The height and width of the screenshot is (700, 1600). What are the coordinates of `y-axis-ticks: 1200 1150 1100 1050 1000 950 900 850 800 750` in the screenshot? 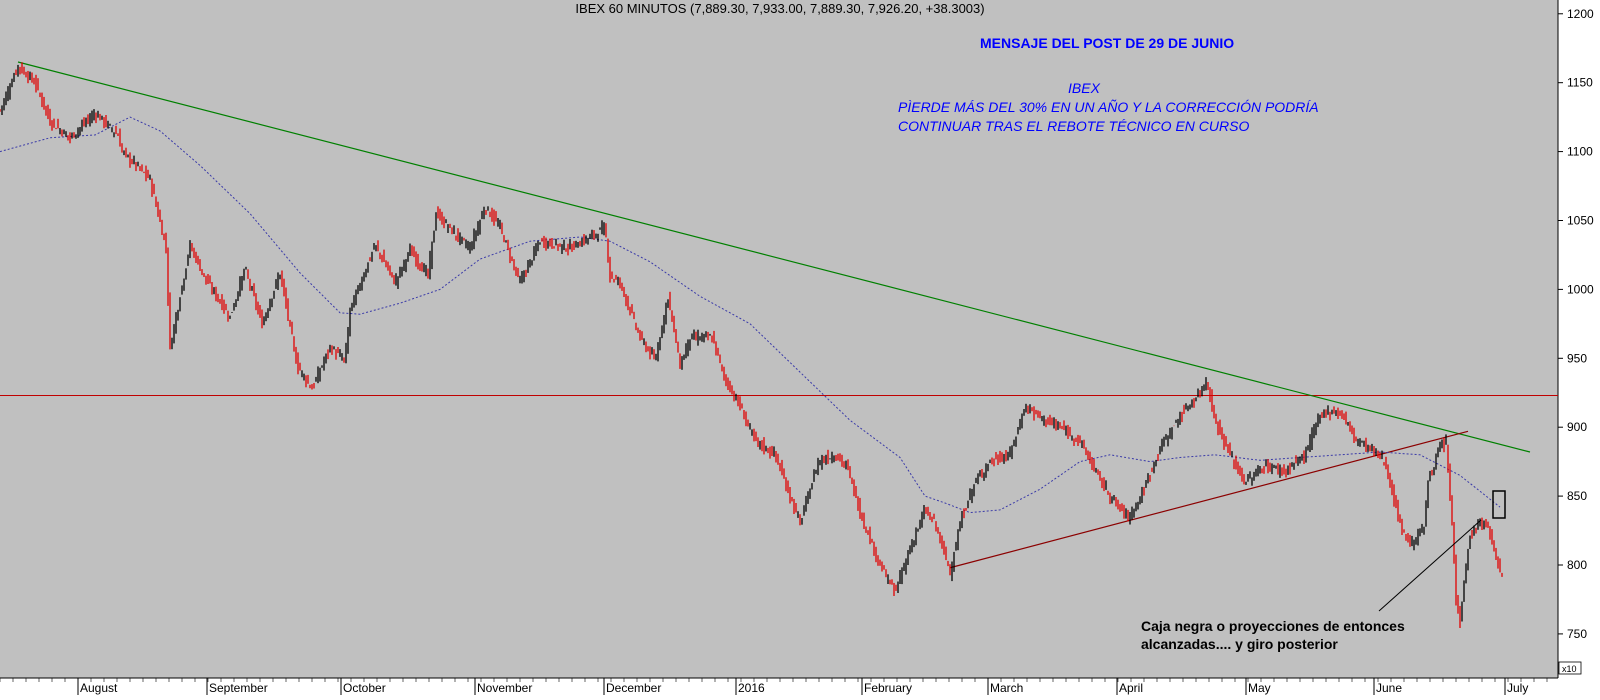 It's located at (1576, 324).